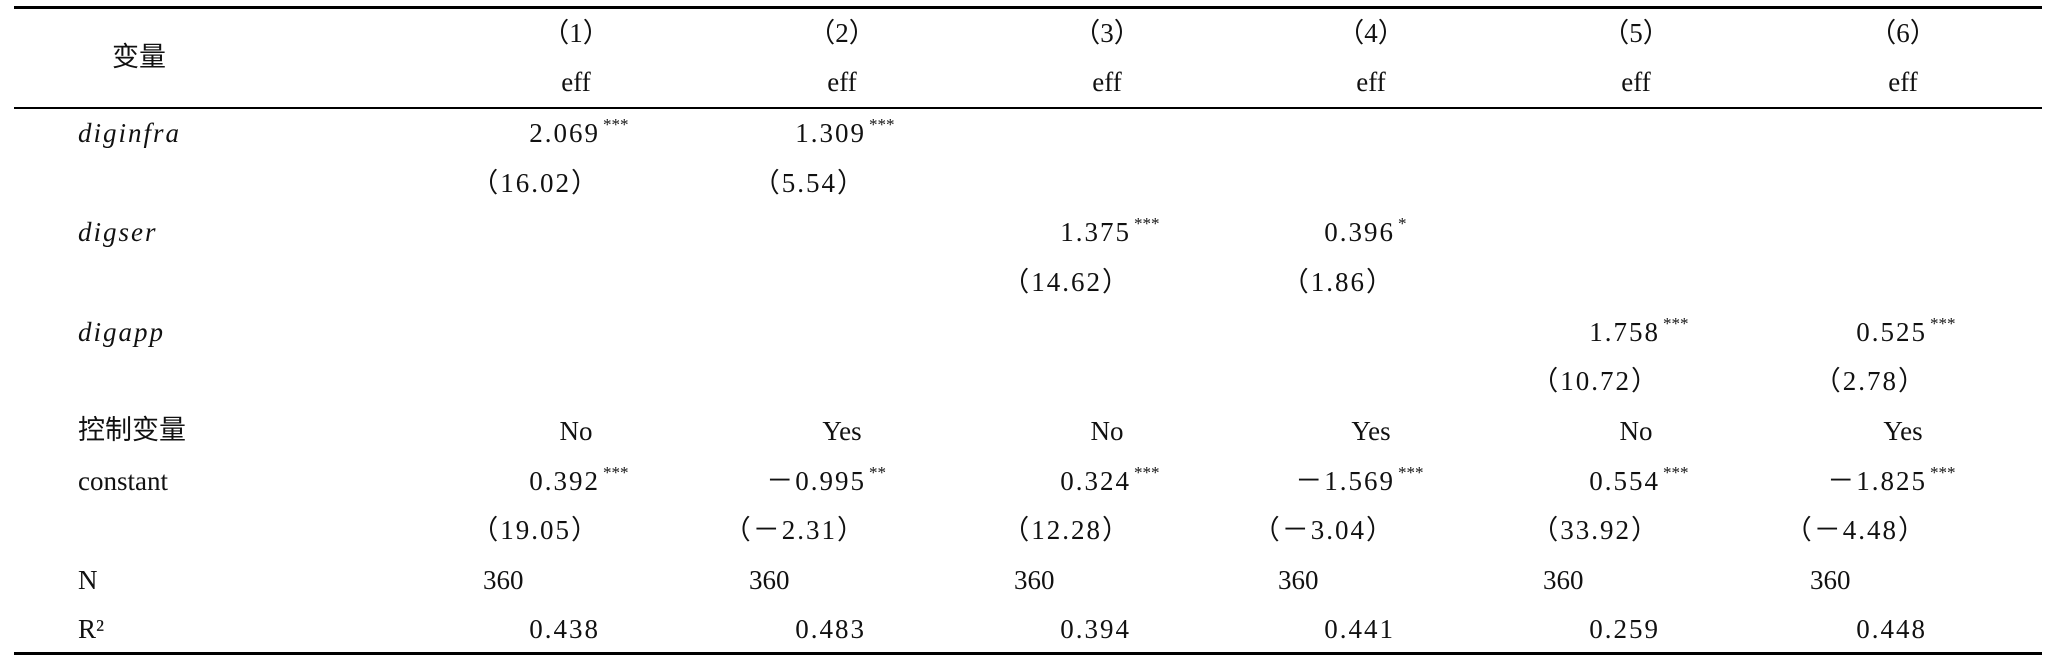 The image size is (2048, 664). Describe the element at coordinates (118, 232) in the screenshot. I see `row-label: digser` at that location.